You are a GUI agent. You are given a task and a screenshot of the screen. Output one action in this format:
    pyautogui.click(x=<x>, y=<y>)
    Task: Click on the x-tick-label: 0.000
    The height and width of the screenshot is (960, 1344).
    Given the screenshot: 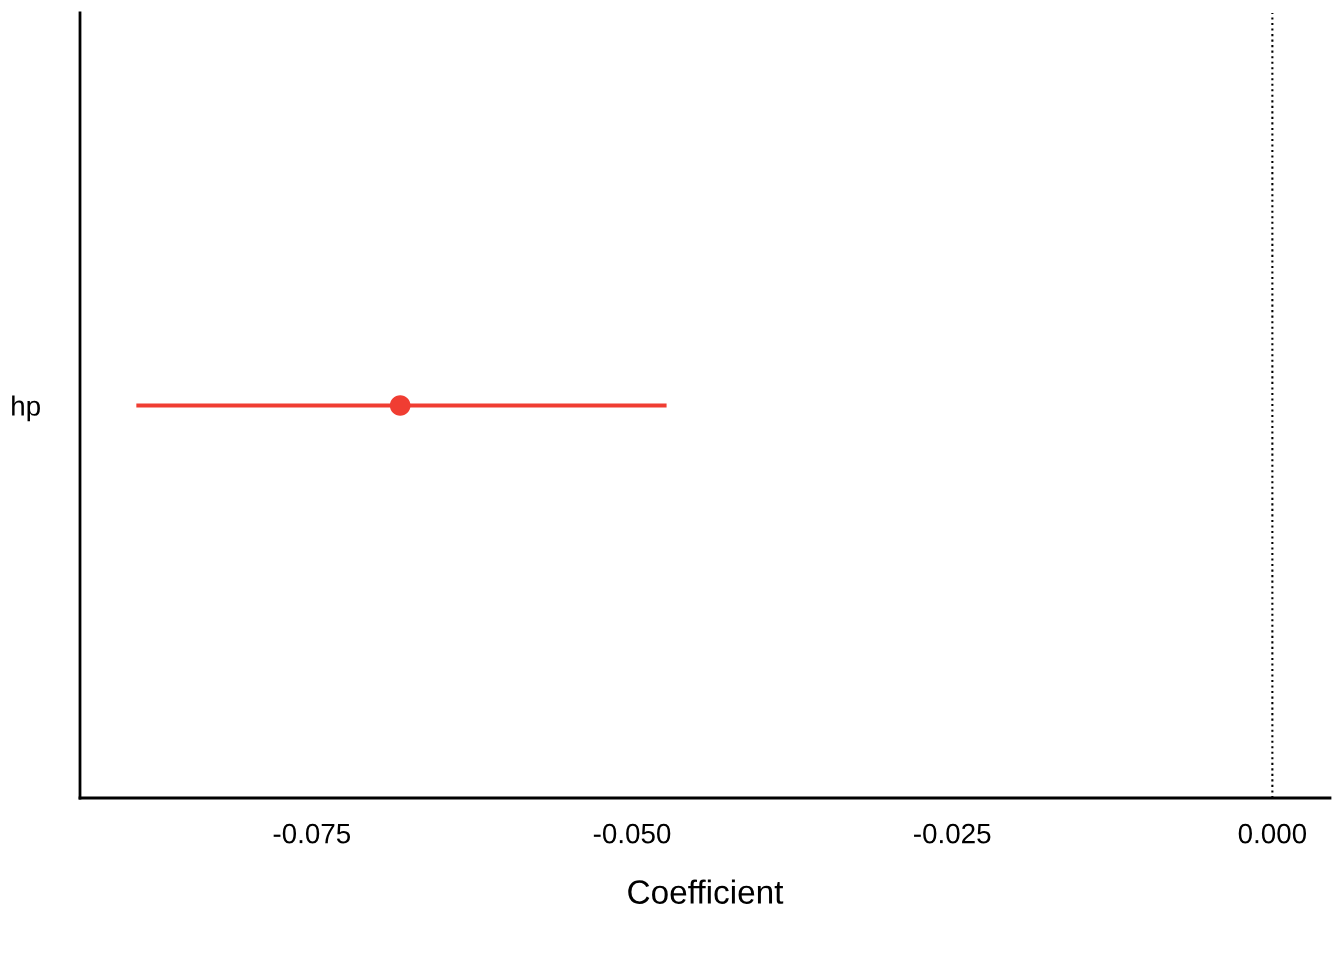 What is the action you would take?
    pyautogui.click(x=1272, y=833)
    